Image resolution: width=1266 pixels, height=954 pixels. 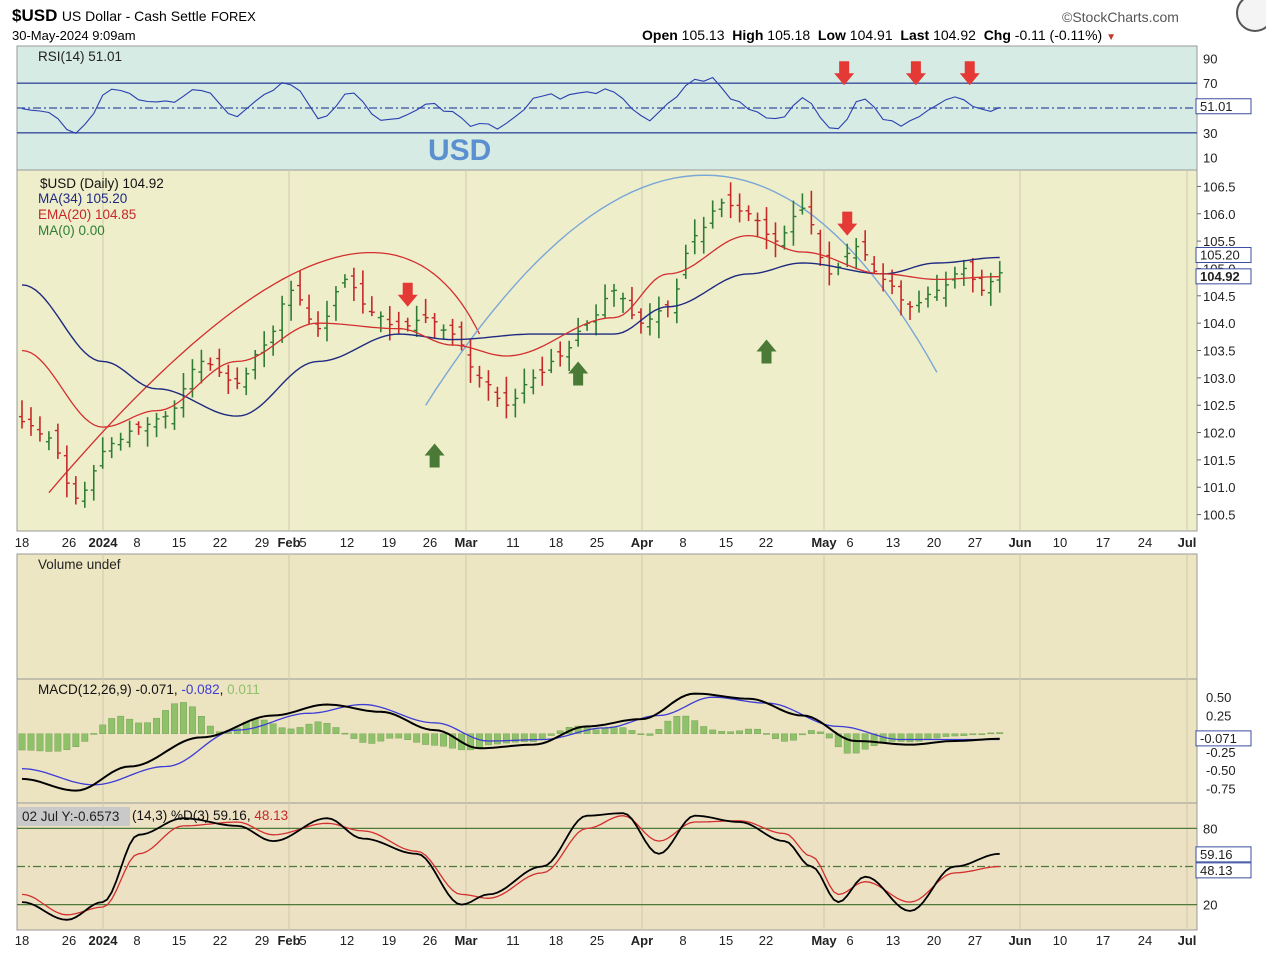 I want to click on arrow-up-icon, so click(x=578, y=373).